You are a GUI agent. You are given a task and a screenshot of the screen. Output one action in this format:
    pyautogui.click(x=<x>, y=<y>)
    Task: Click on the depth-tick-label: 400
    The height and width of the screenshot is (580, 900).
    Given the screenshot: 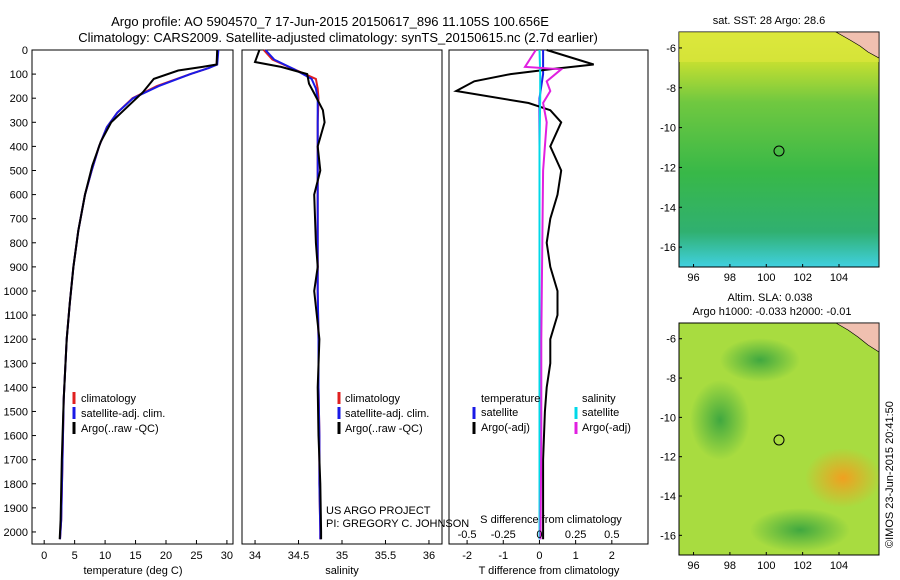 What is the action you would take?
    pyautogui.click(x=19, y=147)
    